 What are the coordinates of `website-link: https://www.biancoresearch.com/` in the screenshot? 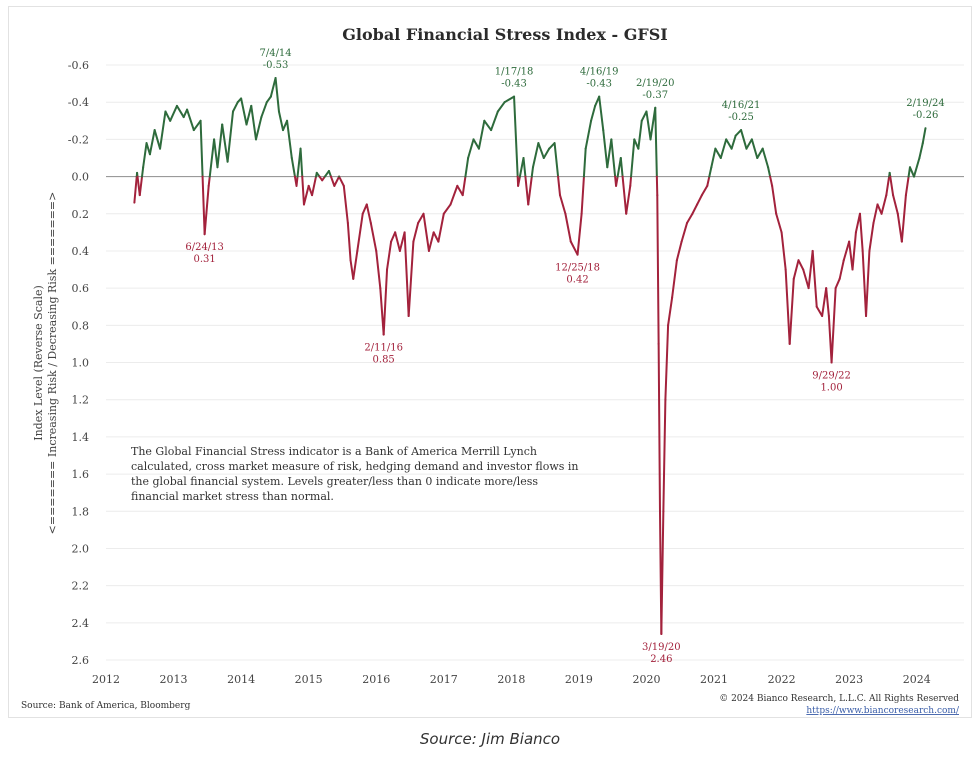 It's located at (883, 711).